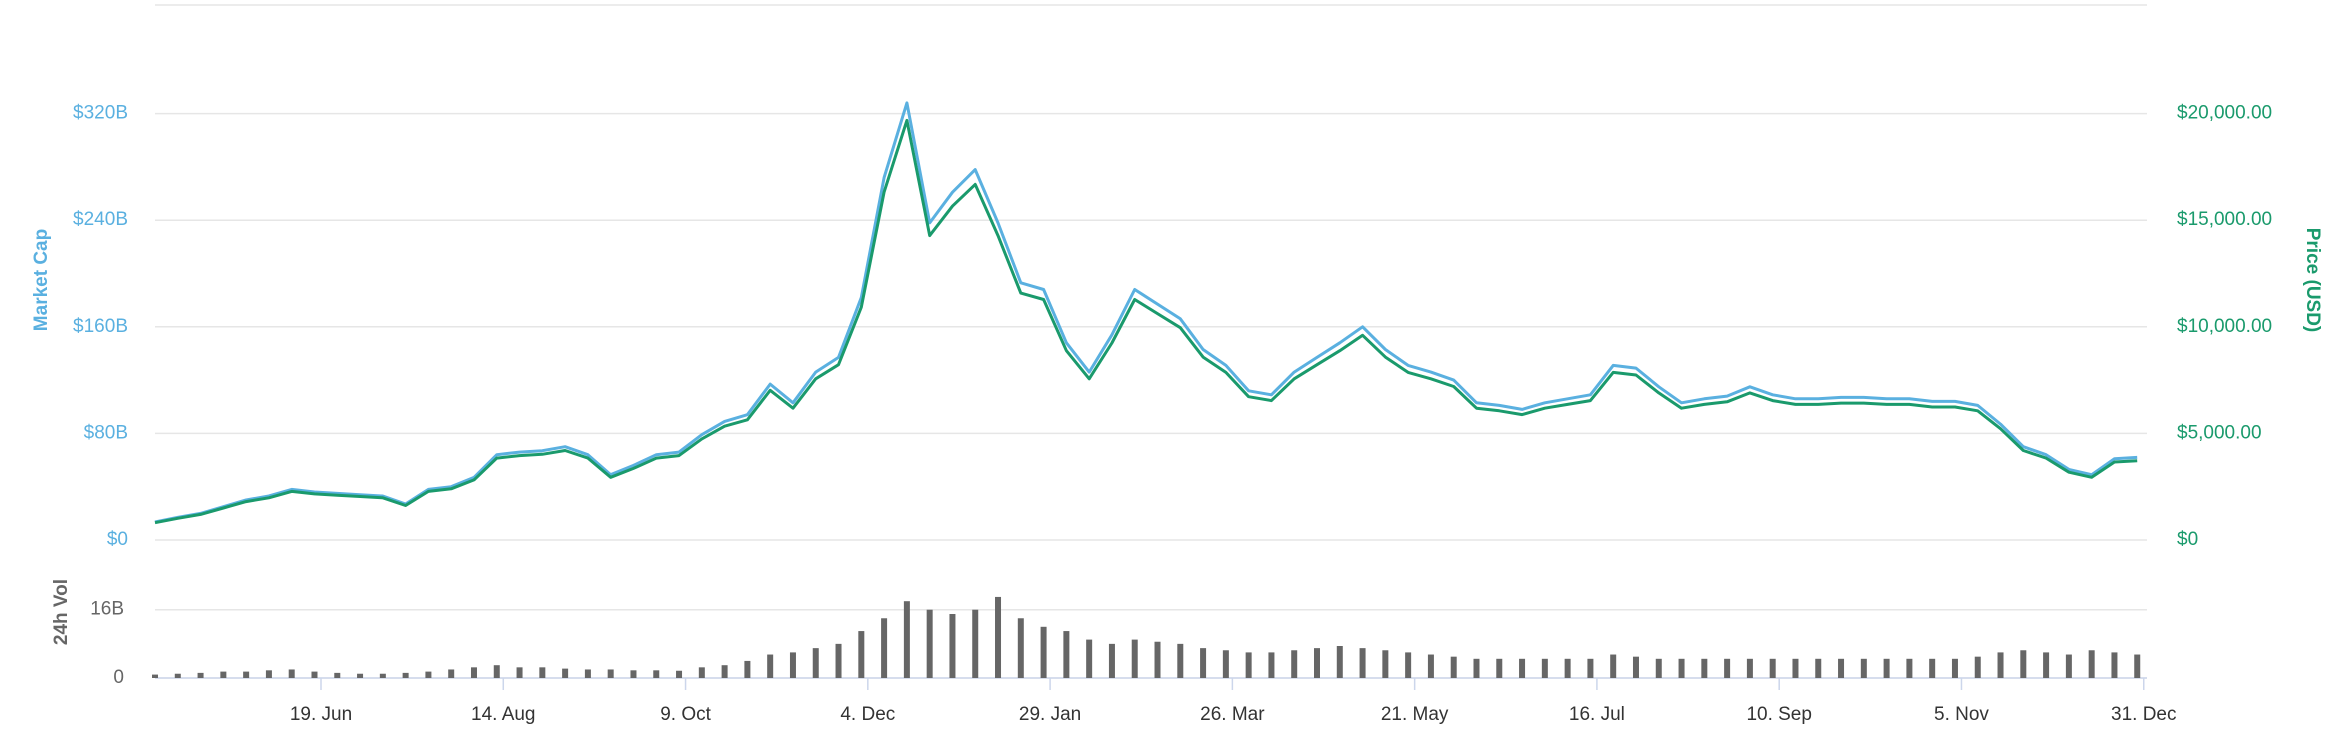 The width and height of the screenshot is (2338, 754). Describe the element at coordinates (61, 612) in the screenshot. I see `volume-axis-title: 24h Vol` at that location.